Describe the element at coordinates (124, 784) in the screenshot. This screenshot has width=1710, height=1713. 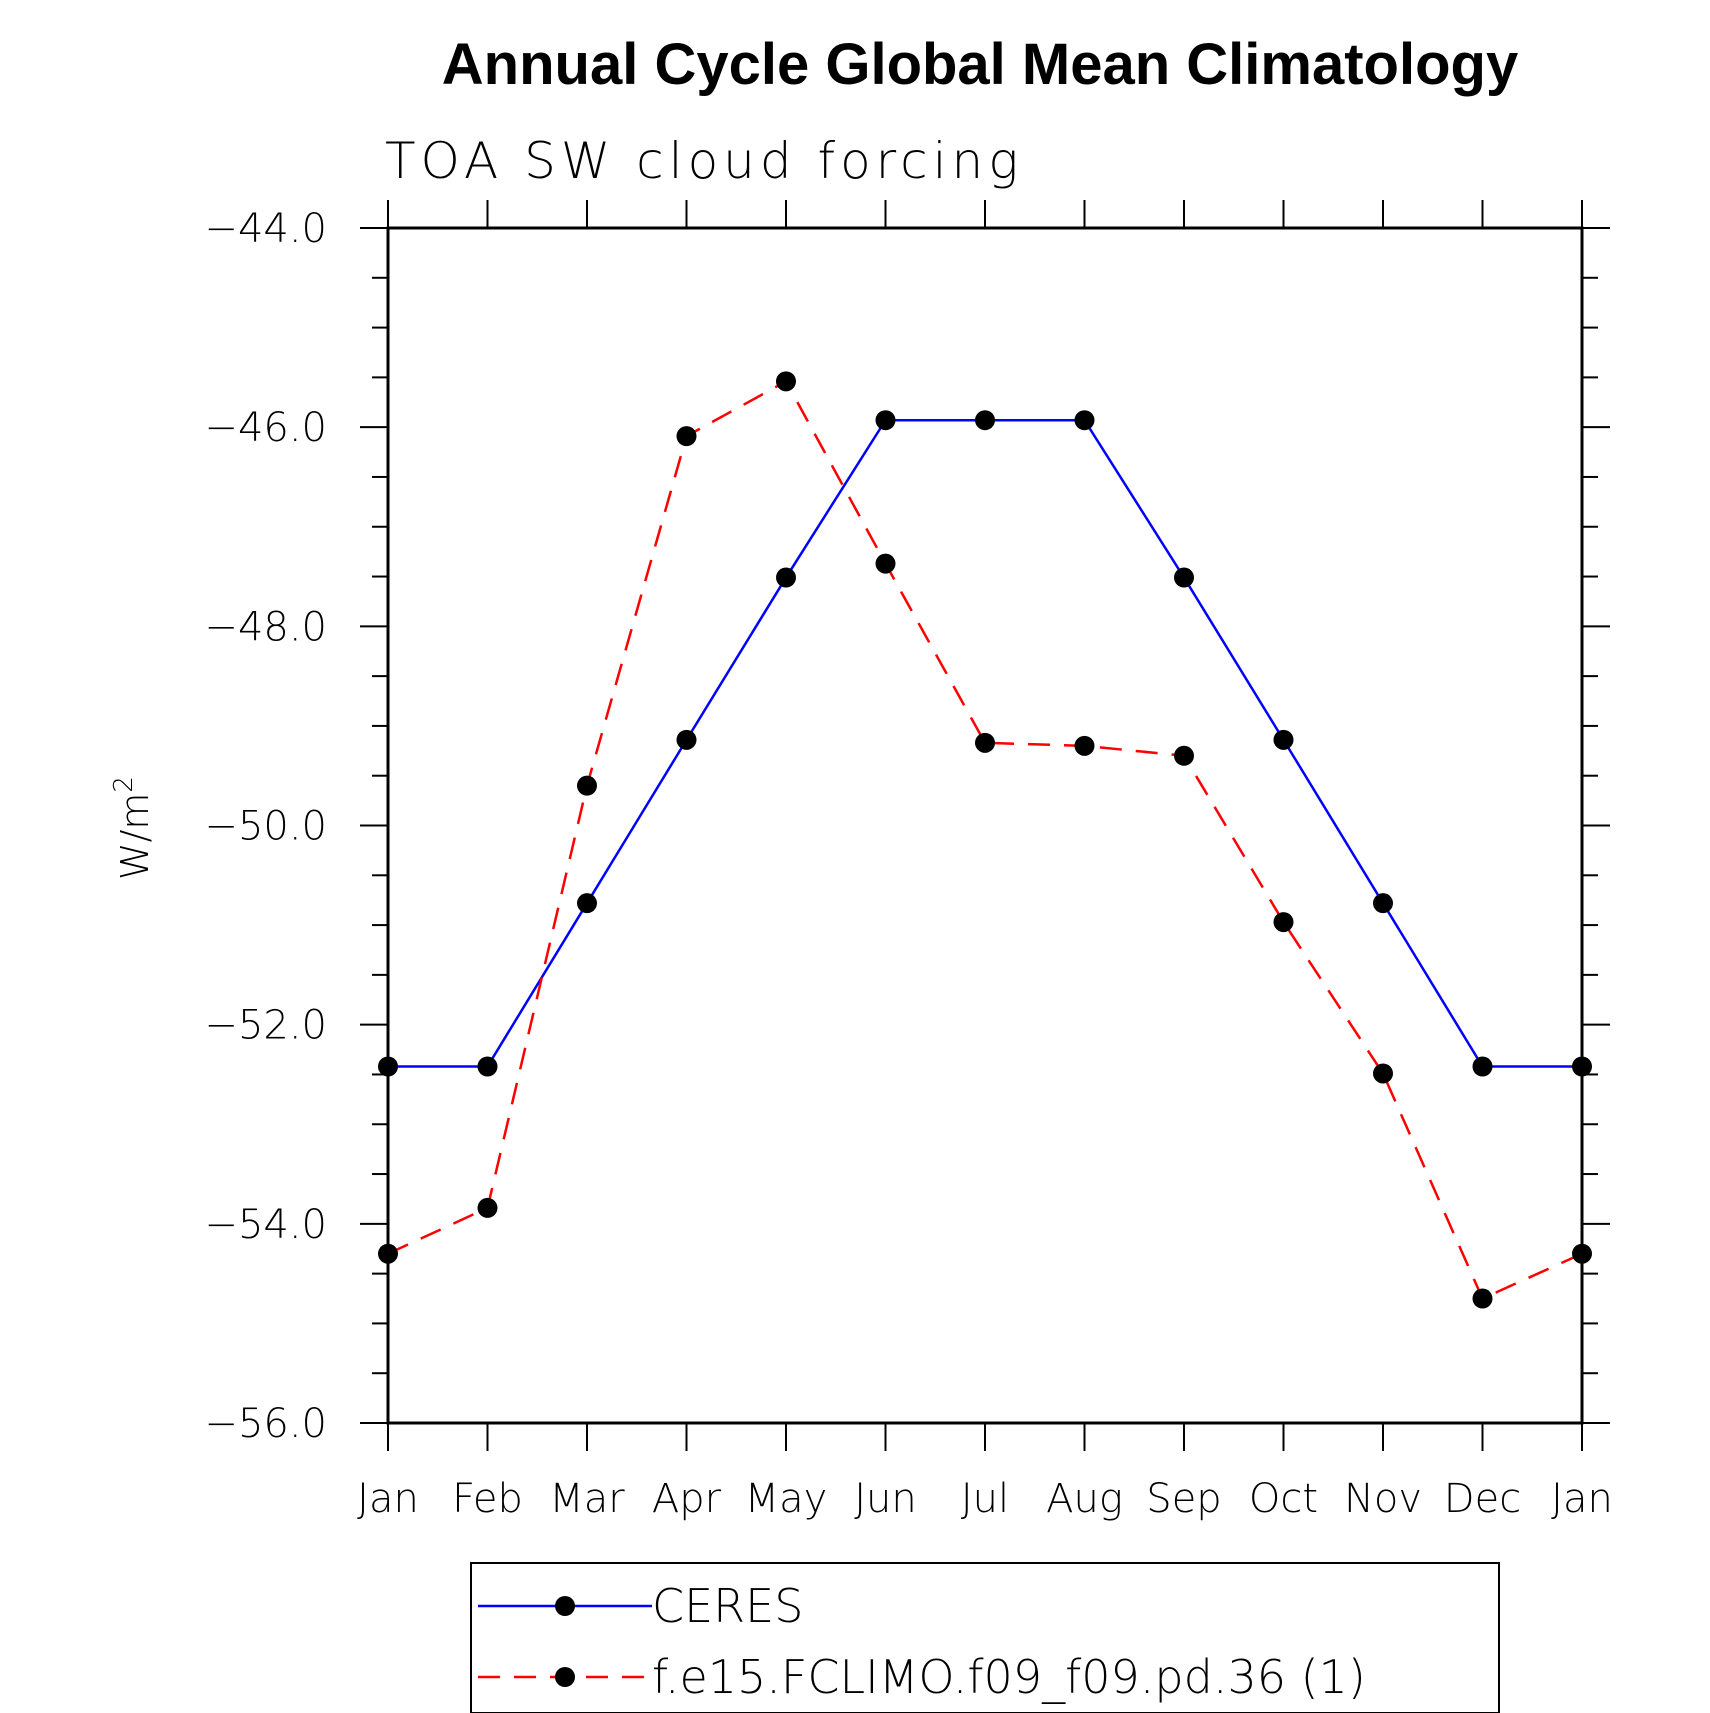
I see `y-axis-label-superscript: 2` at that location.